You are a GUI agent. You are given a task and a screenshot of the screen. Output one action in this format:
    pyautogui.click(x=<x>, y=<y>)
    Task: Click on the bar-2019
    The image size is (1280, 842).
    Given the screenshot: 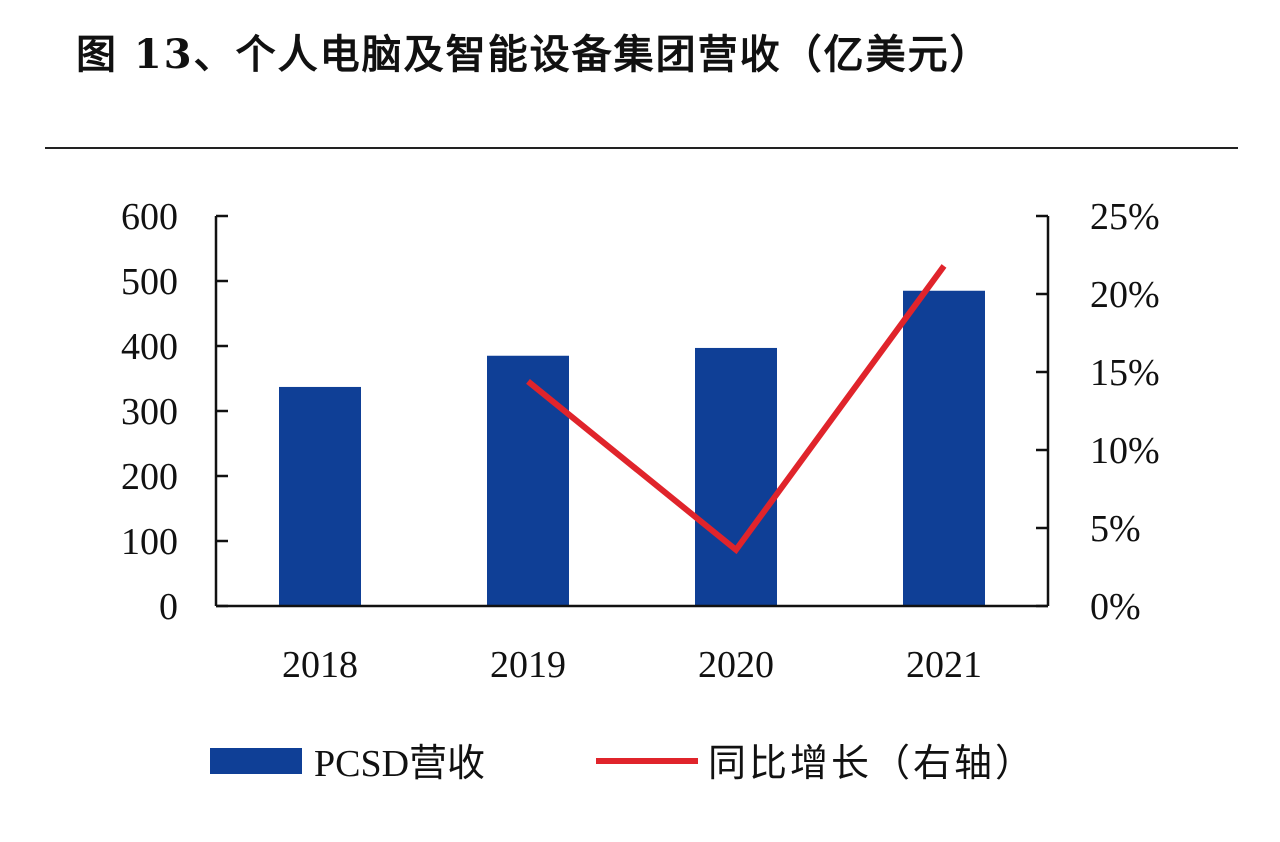 What is the action you would take?
    pyautogui.click(x=528, y=480)
    